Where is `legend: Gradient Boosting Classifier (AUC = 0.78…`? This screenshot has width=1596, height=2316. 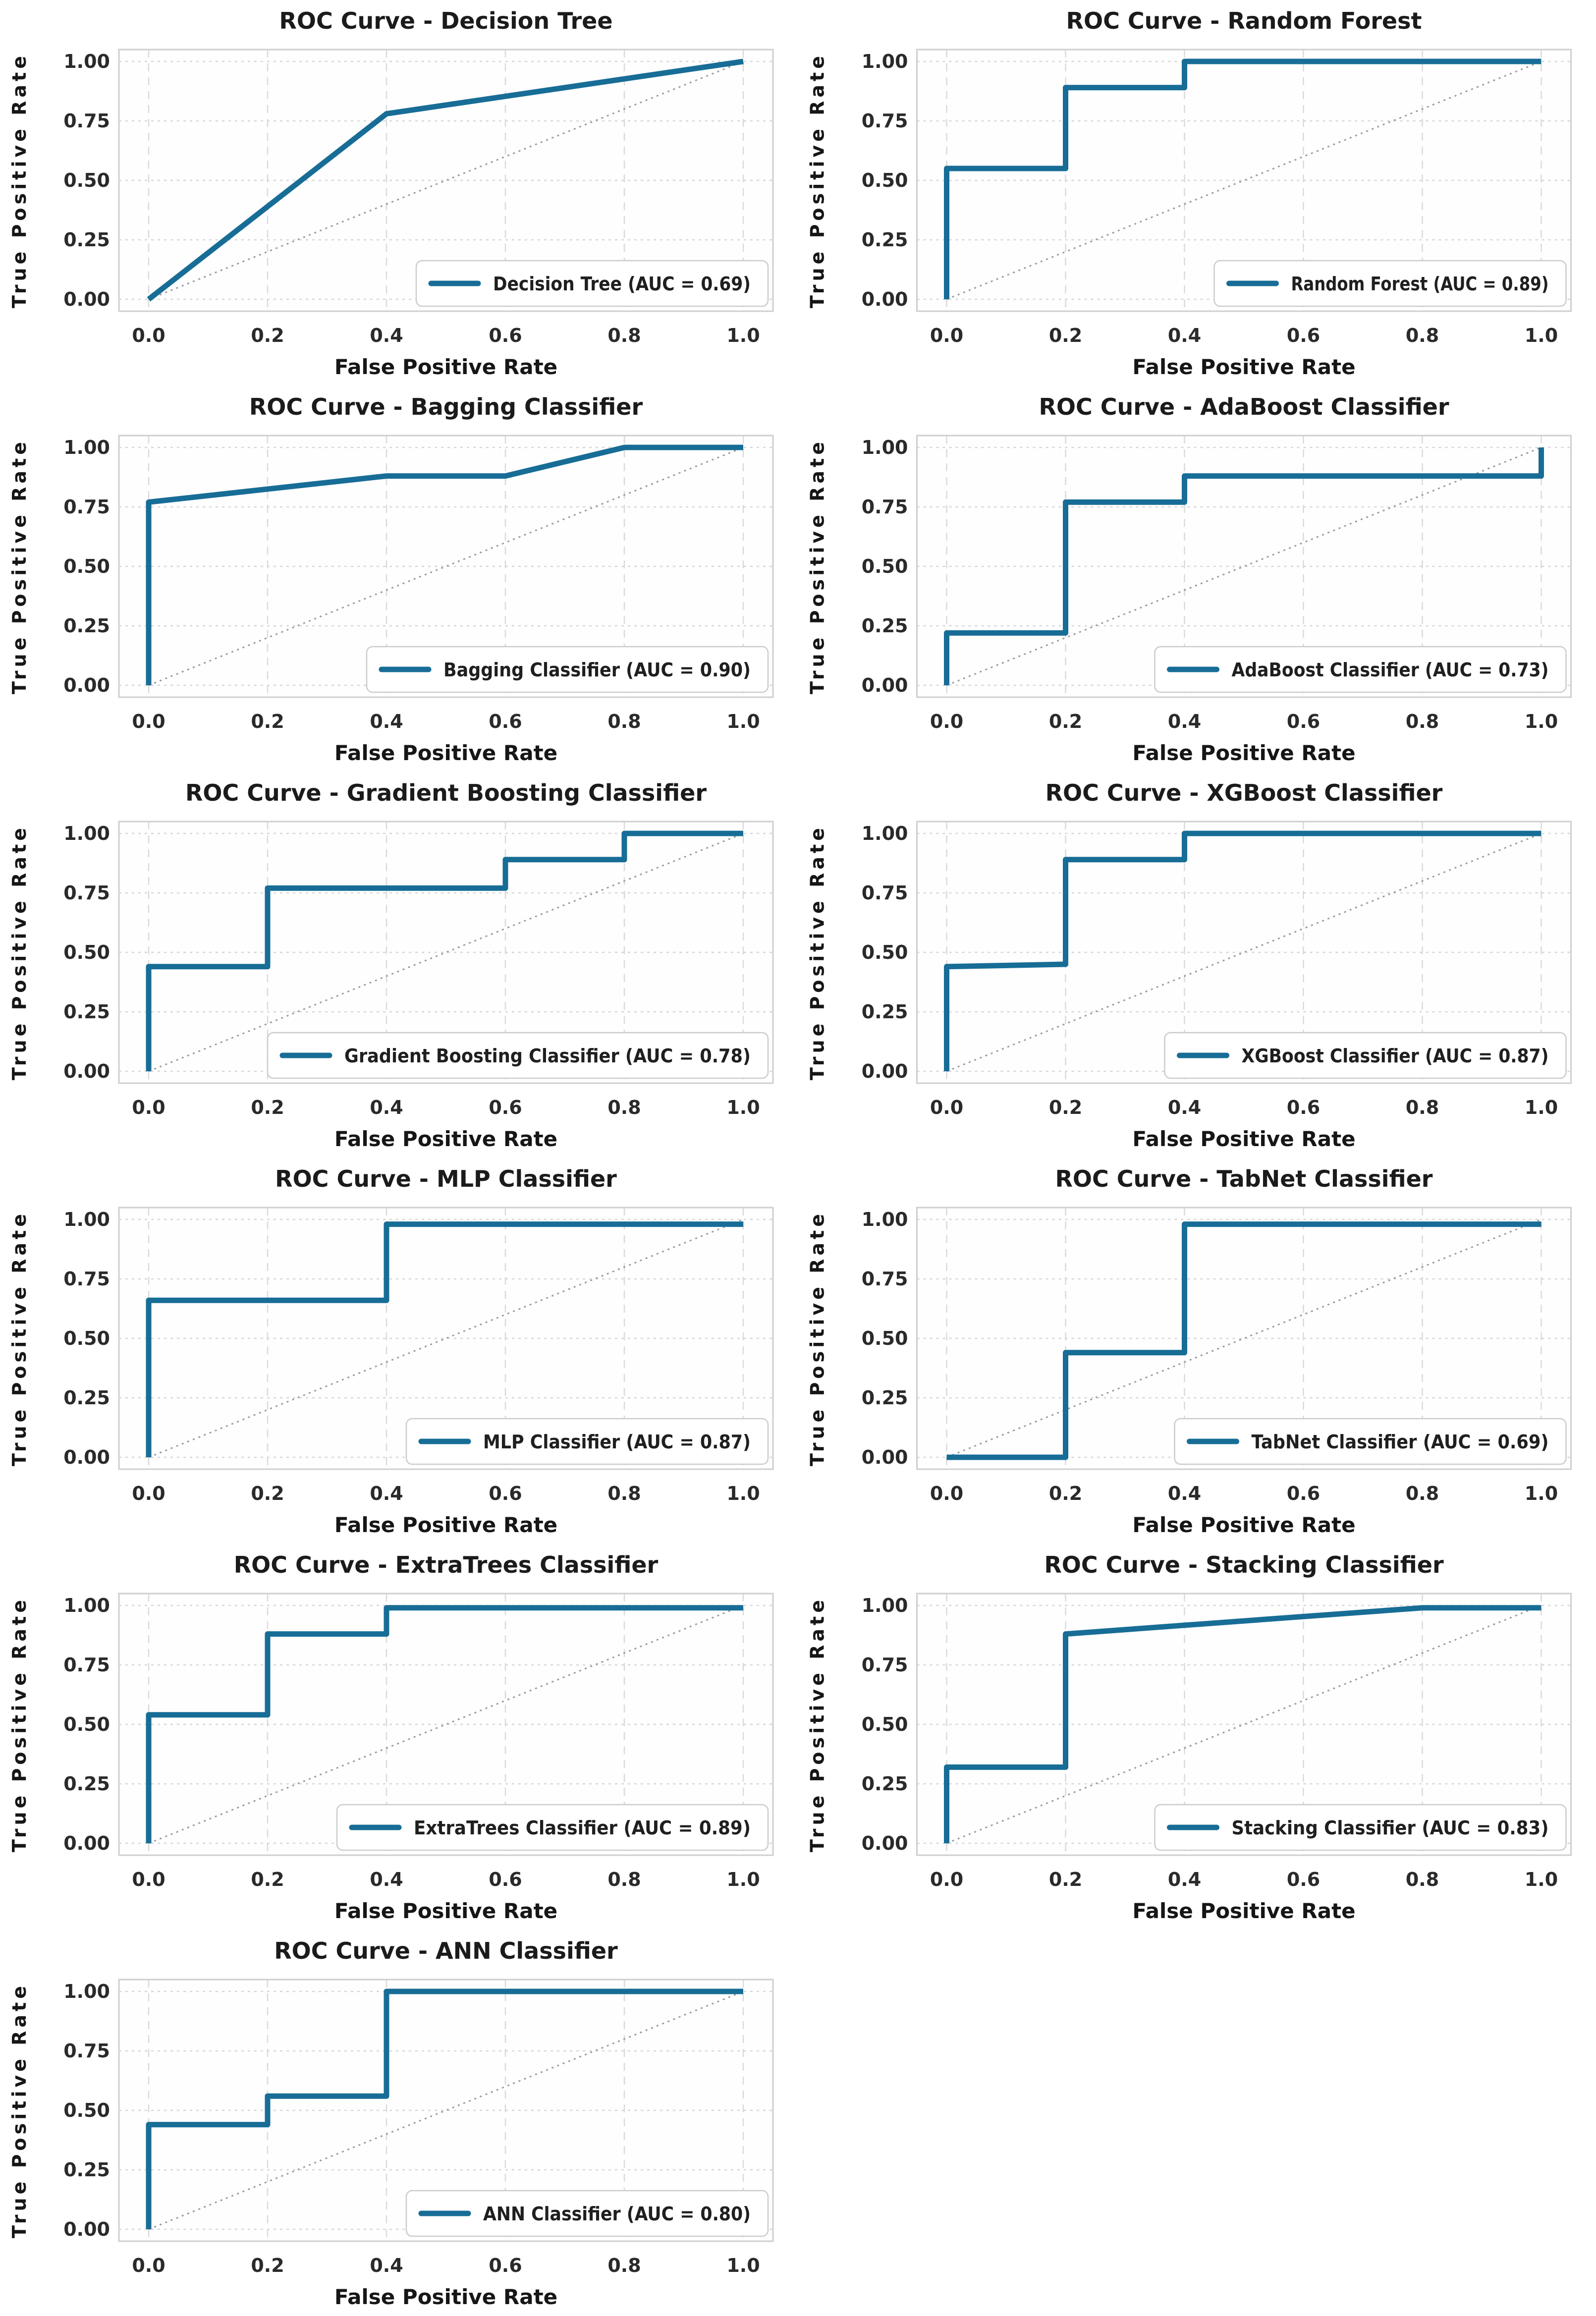 legend: Gradient Boosting Classifier (AUC = 0.78… is located at coordinates (518, 1055).